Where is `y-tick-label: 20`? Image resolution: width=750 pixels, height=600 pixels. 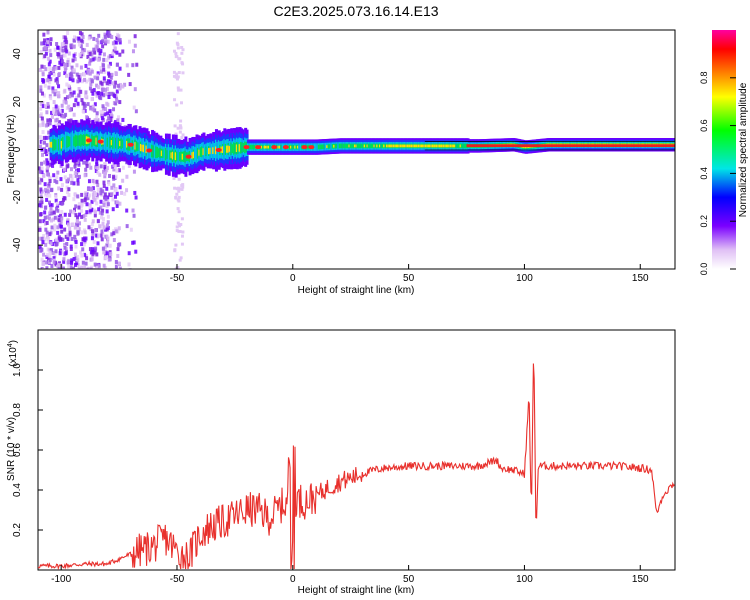 y-tick-label: 20 is located at coordinates (17, 102).